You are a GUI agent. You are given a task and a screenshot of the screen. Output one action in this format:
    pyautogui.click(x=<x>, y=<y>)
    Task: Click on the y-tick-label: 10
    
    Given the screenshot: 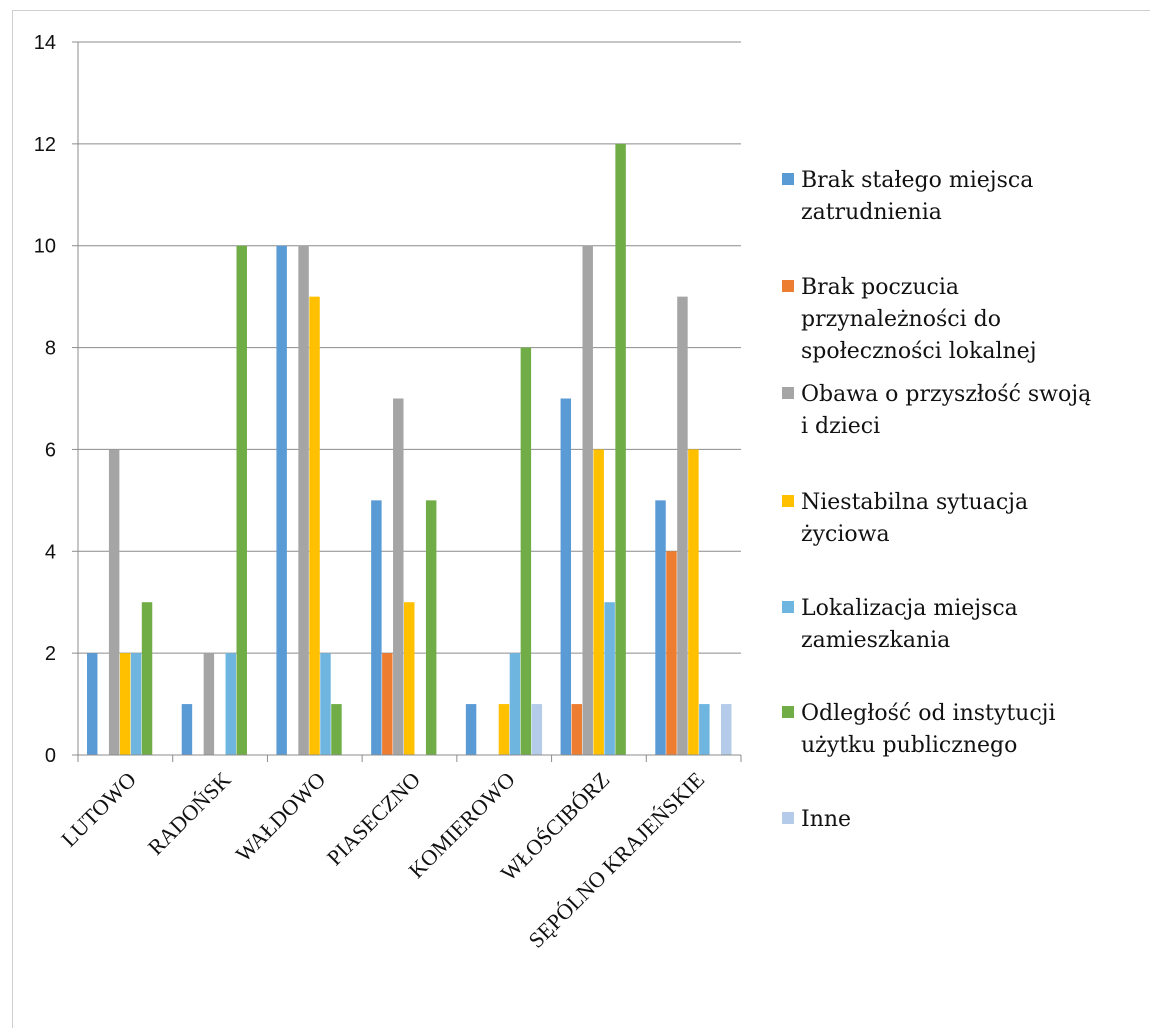 What is the action you would take?
    pyautogui.click(x=45, y=247)
    